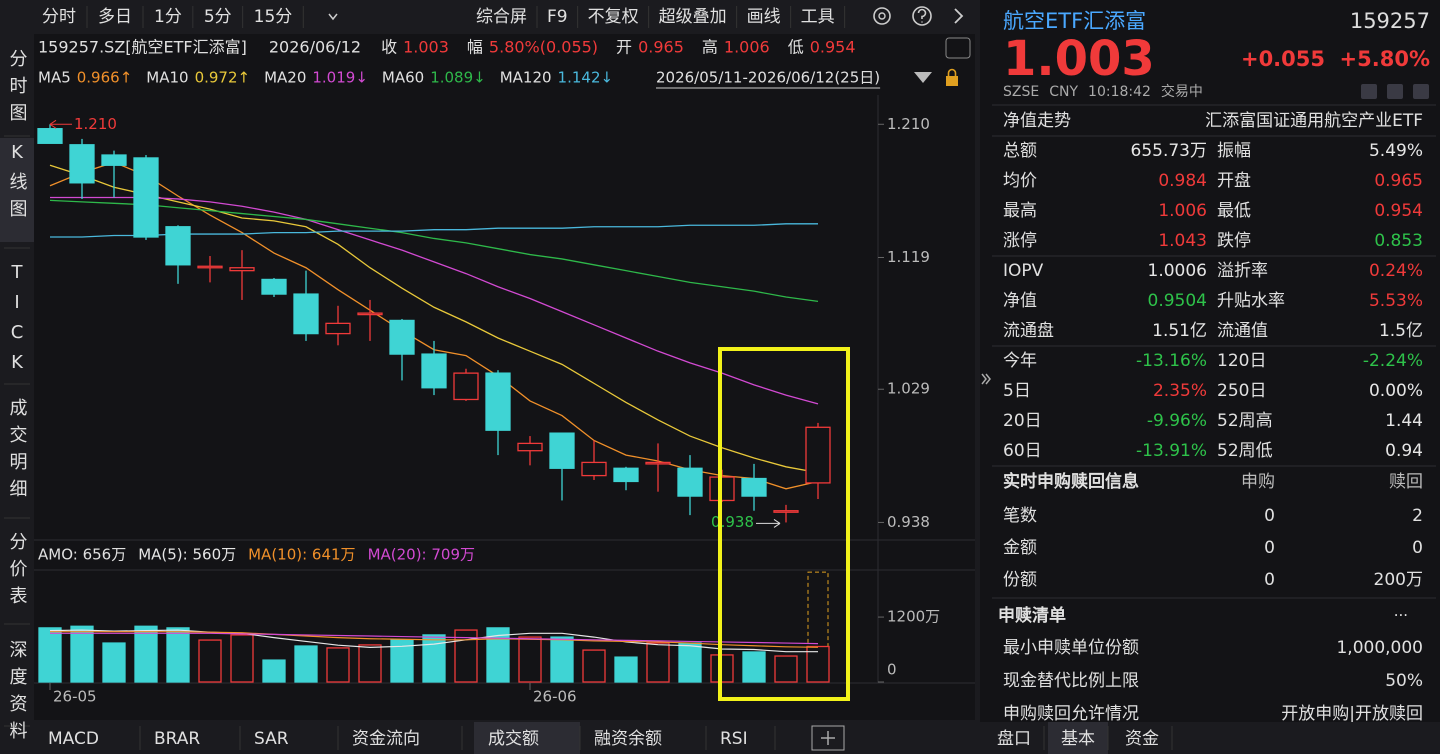 This screenshot has width=1440, height=754. What do you see at coordinates (1398, 181) in the screenshot?
I see `row-value: 0.965` at bounding box center [1398, 181].